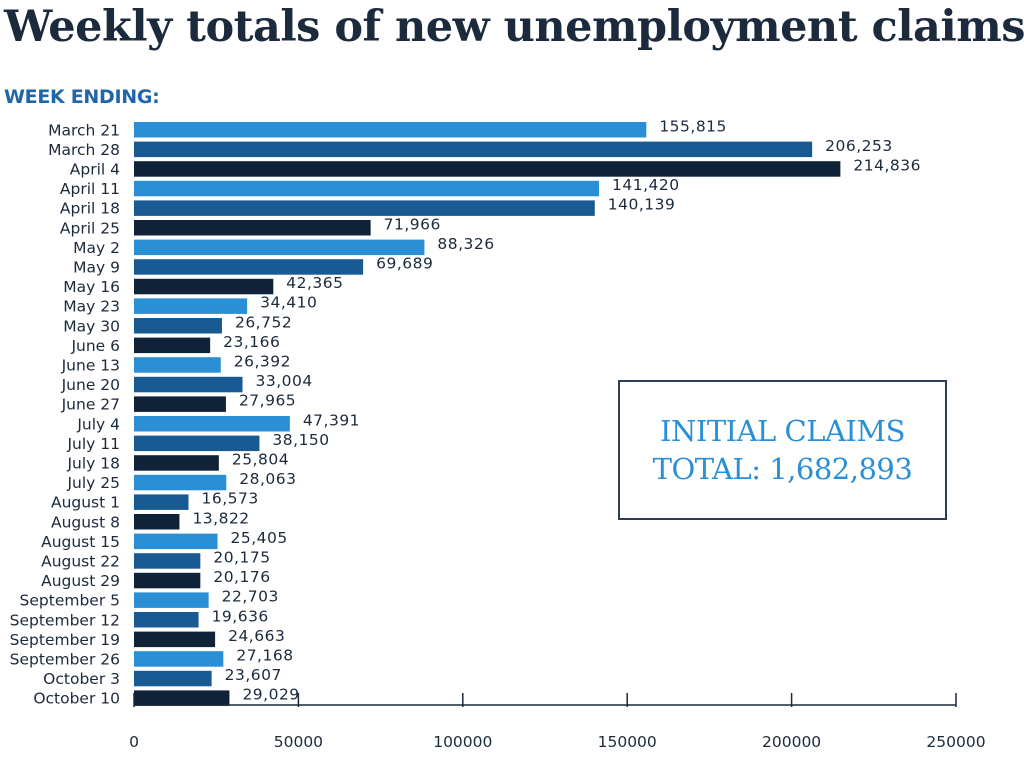  Describe the element at coordinates (93, 483) in the screenshot. I see `category-label-18: July 25` at that location.